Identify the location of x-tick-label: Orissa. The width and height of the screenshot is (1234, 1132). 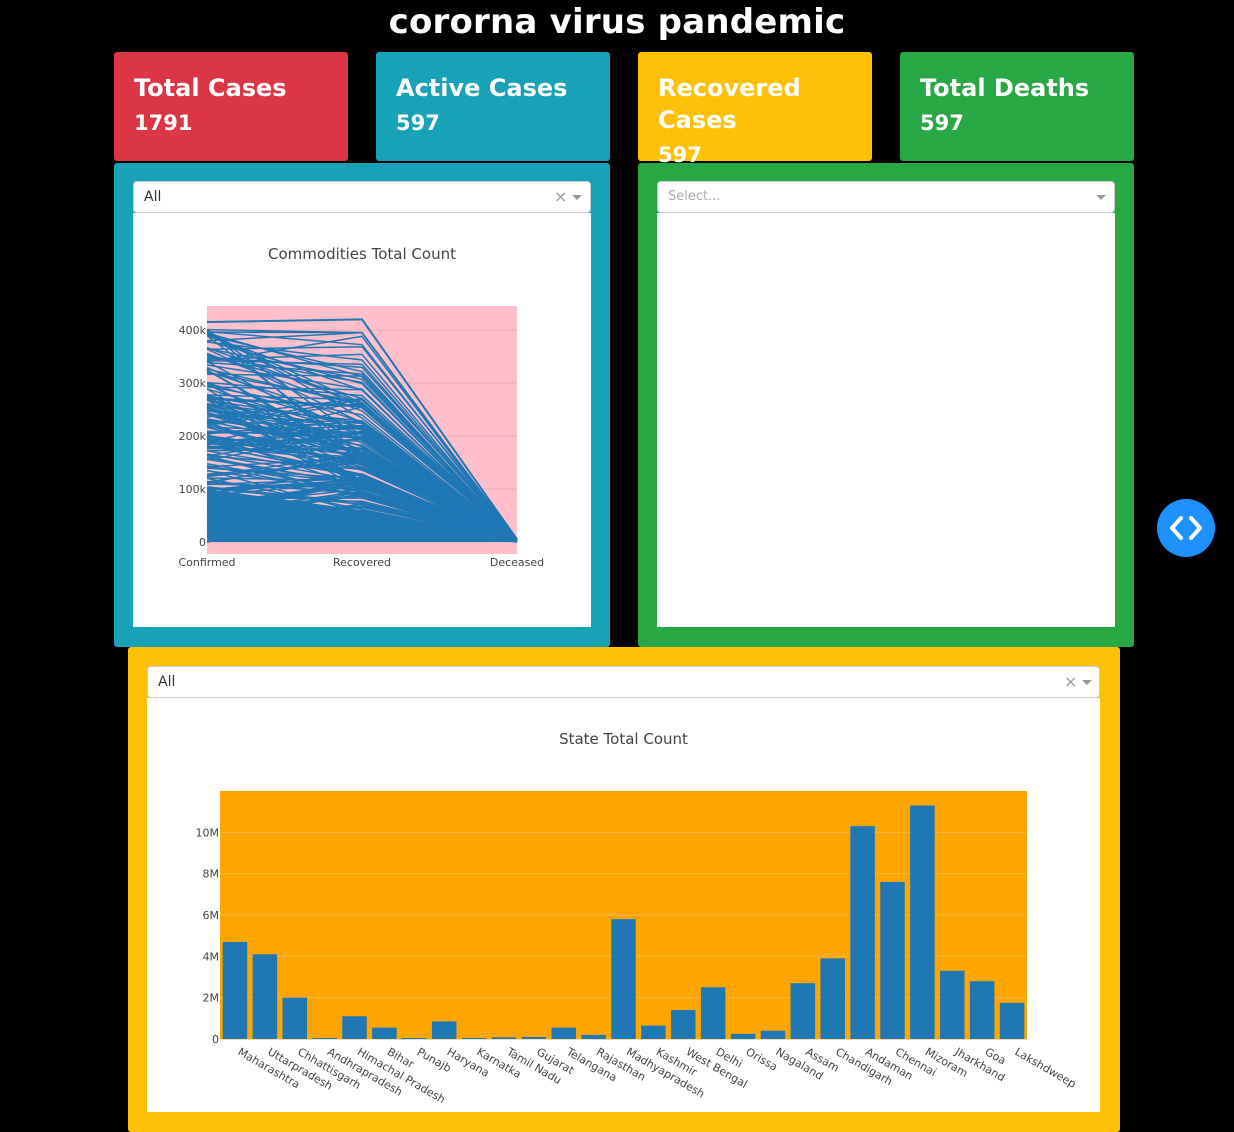
(762, 1059).